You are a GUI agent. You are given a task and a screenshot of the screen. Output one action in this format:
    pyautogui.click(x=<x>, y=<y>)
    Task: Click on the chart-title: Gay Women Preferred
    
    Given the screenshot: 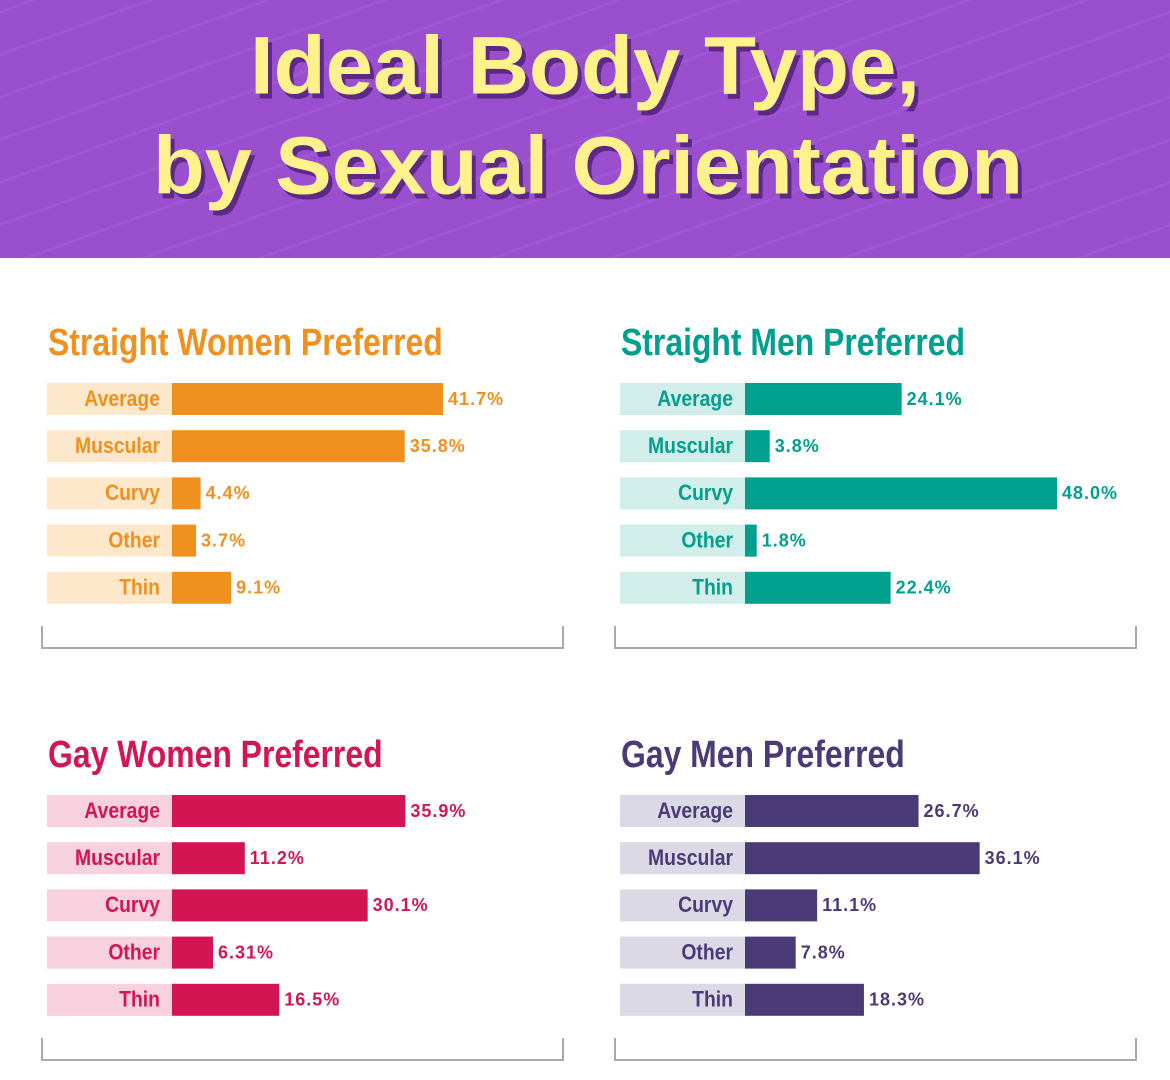 What is the action you would take?
    pyautogui.click(x=215, y=754)
    